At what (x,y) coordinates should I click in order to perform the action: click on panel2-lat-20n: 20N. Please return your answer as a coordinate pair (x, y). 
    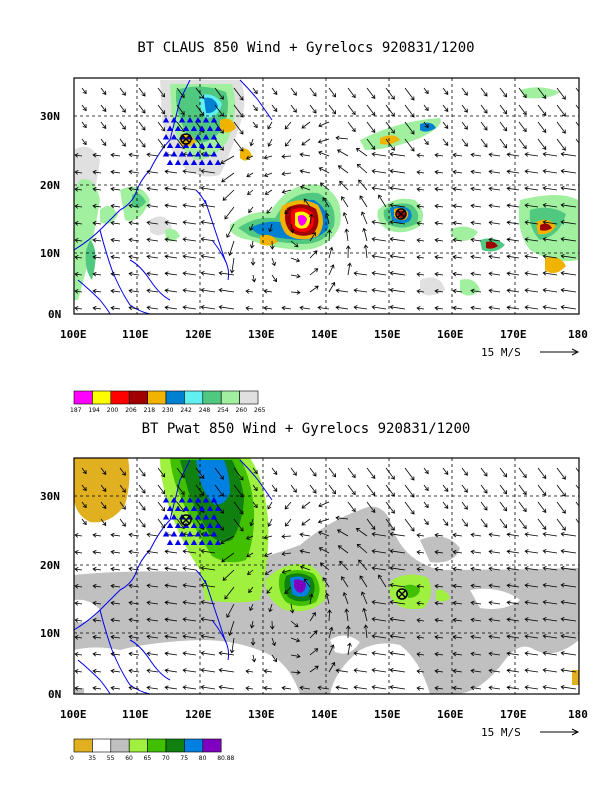
    Looking at the image, I should click on (50, 565).